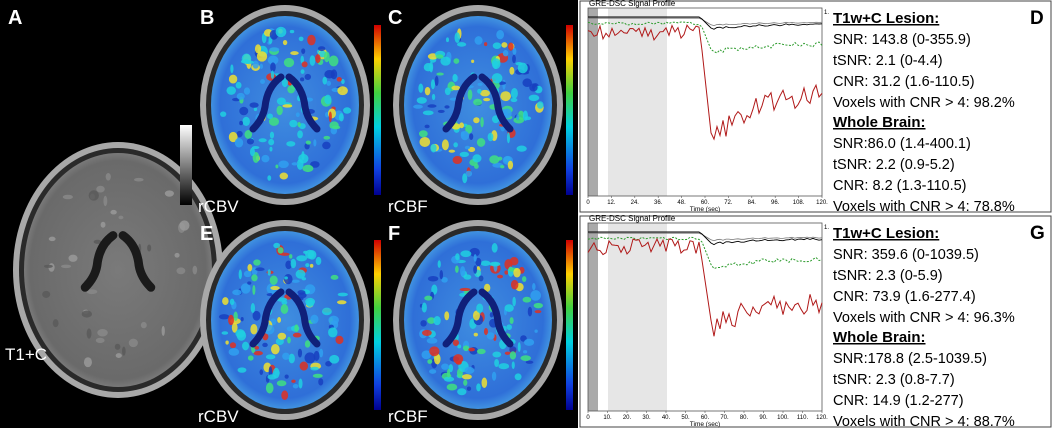  Describe the element at coordinates (593, 317) in the screenshot. I see `baseline-shade` at that location.